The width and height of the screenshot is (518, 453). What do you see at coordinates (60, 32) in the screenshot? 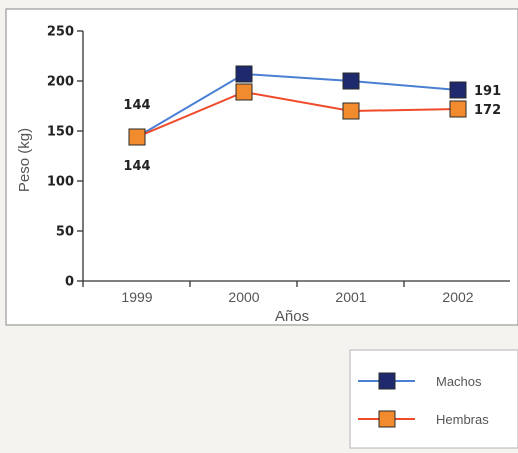
I see `y-tick-label: 250` at bounding box center [60, 32].